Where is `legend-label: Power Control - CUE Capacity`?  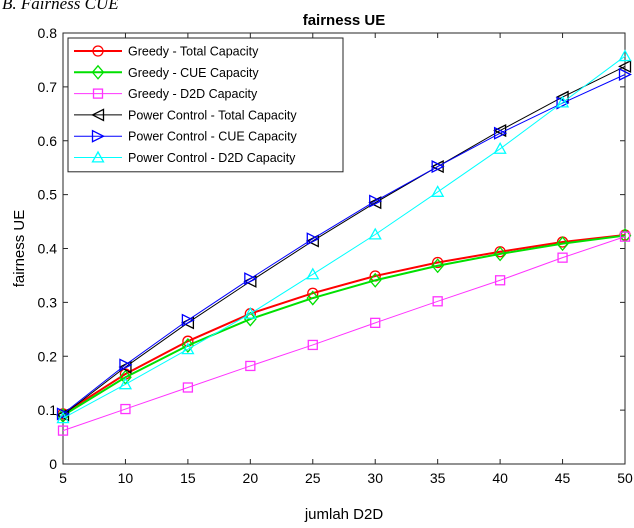
legend-label: Power Control - CUE Capacity is located at coordinates (213, 137).